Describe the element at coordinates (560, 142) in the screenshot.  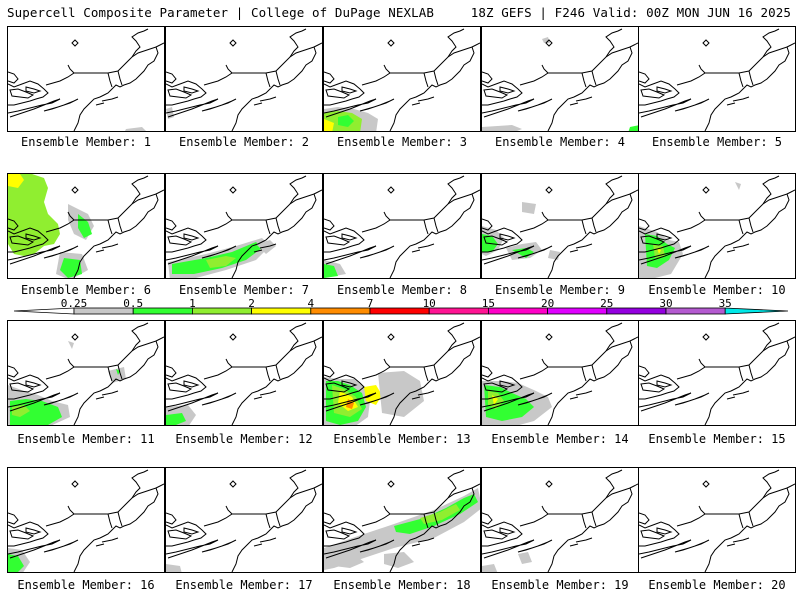
I see `ensemble-member-label: Ensemble Member: 4` at that location.